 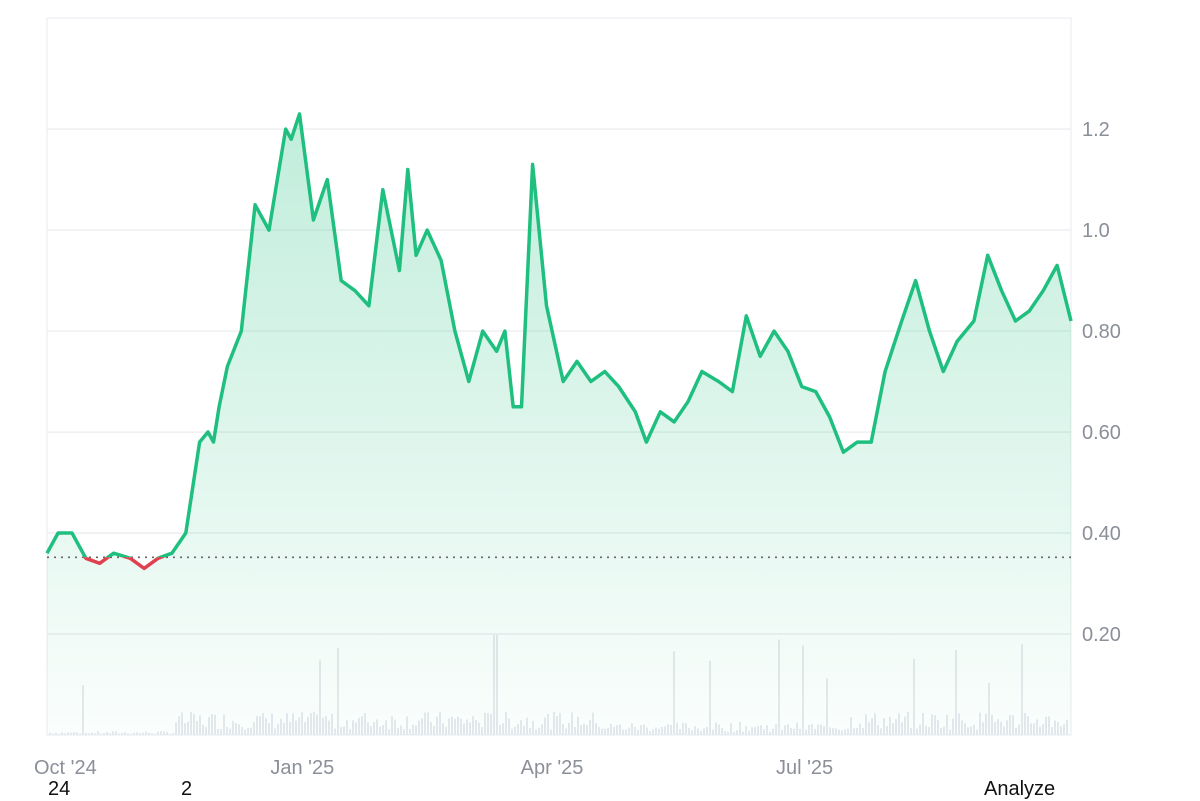 I want to click on analyze-link: Analyze, so click(x=1020, y=789).